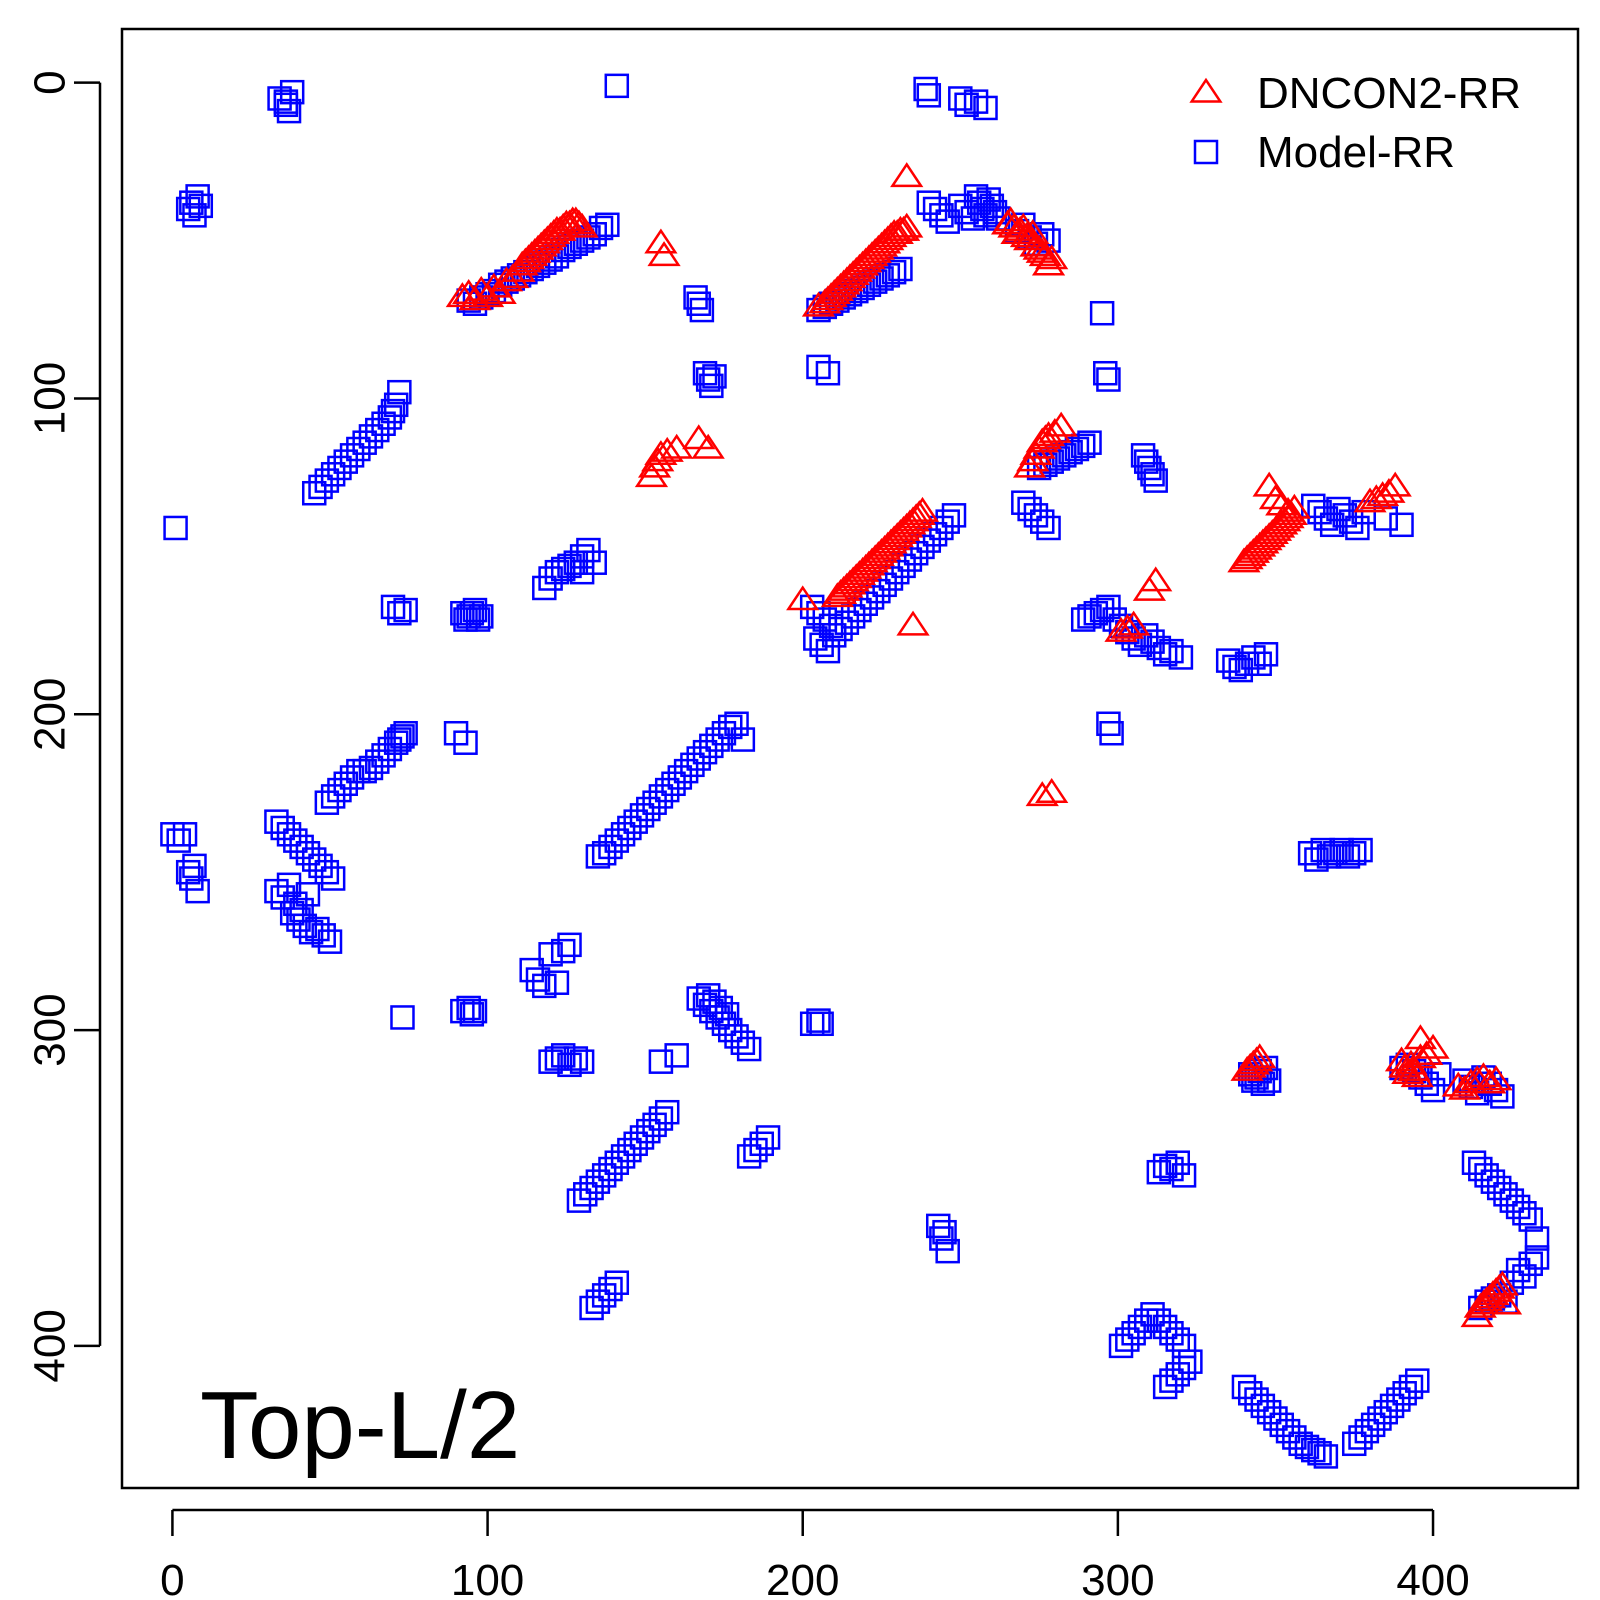 This screenshot has height=1600, width=1600. I want to click on x-tick-label: 100, so click(487, 1578).